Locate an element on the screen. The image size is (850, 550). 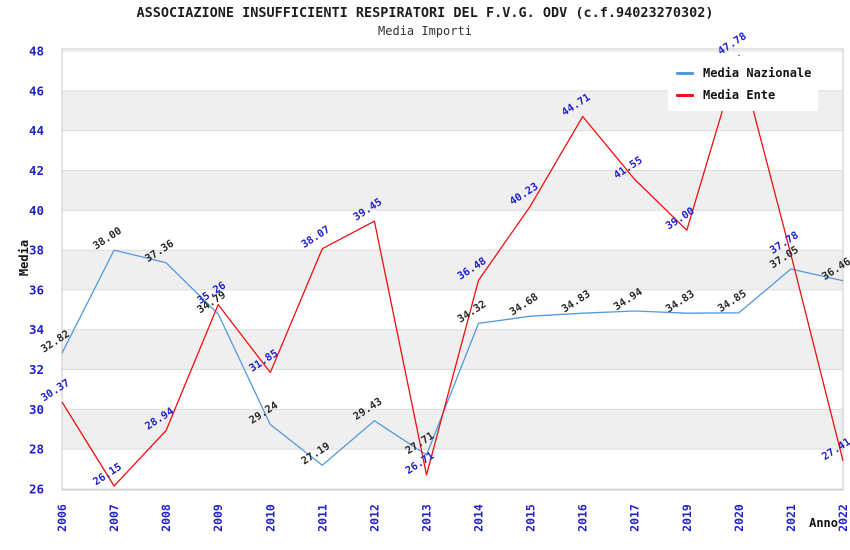
y-tick-label: 32 is located at coordinates (36, 369).